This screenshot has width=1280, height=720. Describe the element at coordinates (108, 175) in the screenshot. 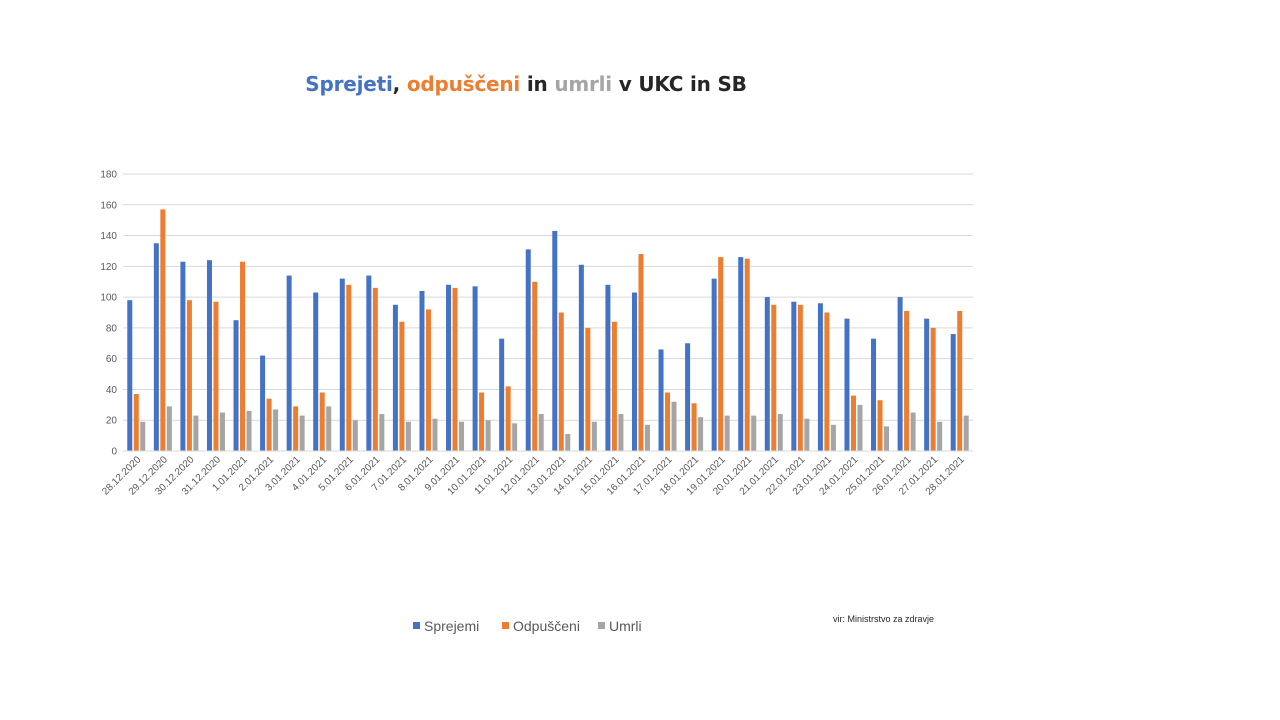

I see `y-tick-label: 180` at that location.